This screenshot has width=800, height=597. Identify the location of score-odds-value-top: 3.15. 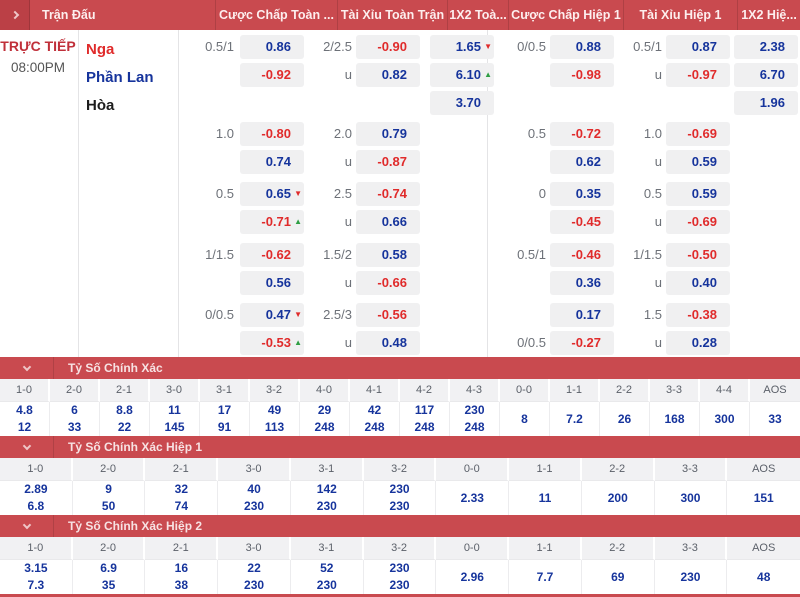
(36, 568).